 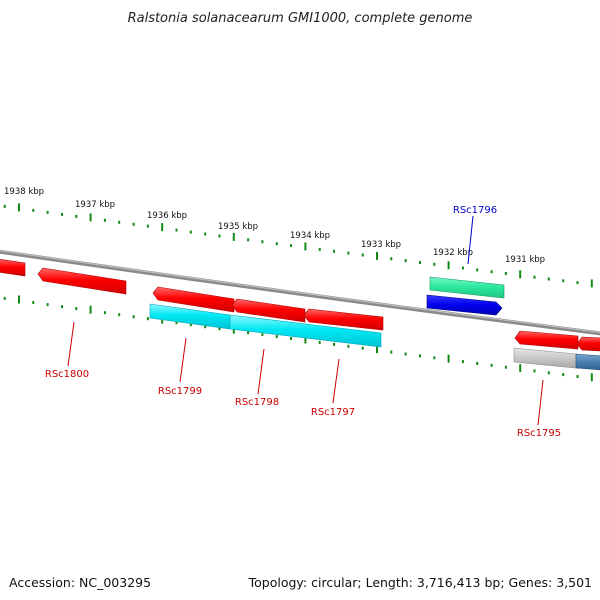 I want to click on leader-rsc1796, so click(x=470, y=240).